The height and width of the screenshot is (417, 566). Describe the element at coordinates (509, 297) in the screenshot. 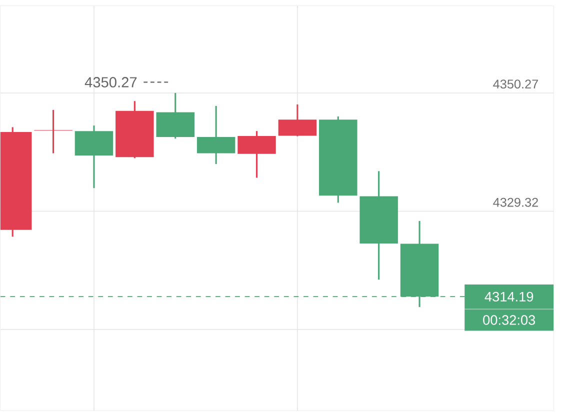

I see `ref-line-label: 4314.19` at that location.